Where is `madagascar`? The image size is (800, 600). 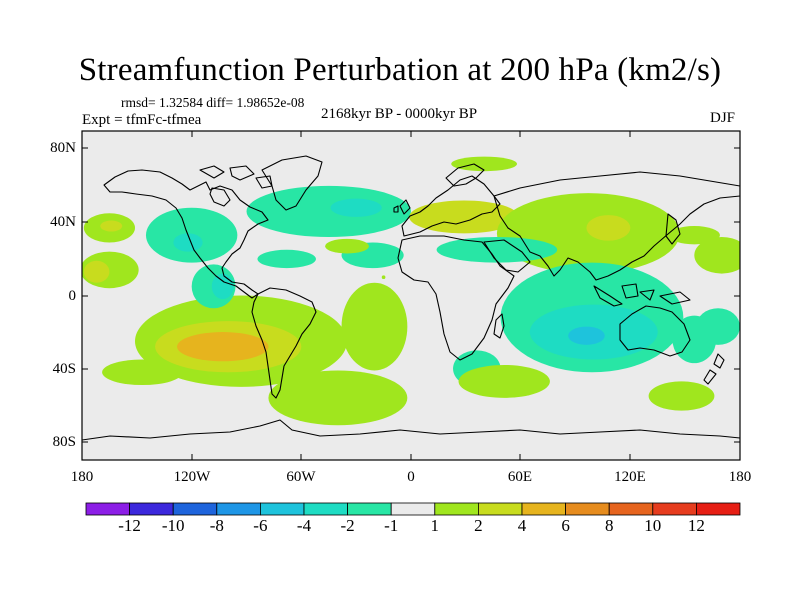 madagascar is located at coordinates (499, 326).